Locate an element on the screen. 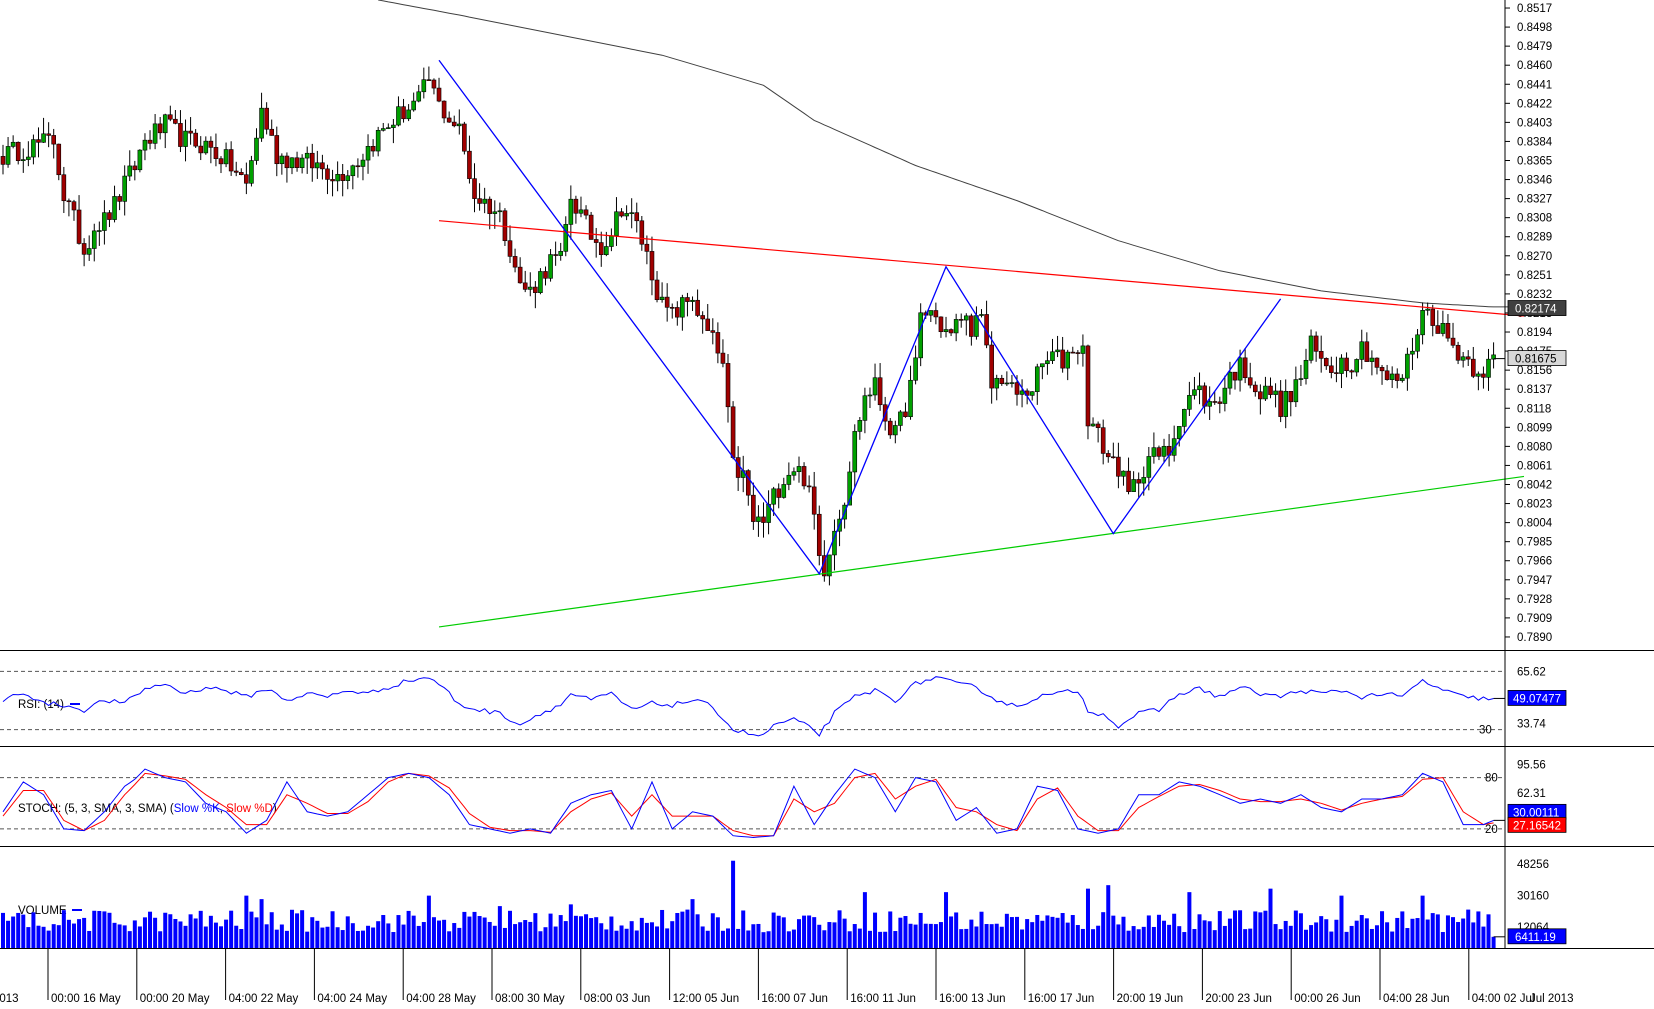 This screenshot has width=1654, height=1009. time-label: 00:00 26 Jun is located at coordinates (1327, 999).